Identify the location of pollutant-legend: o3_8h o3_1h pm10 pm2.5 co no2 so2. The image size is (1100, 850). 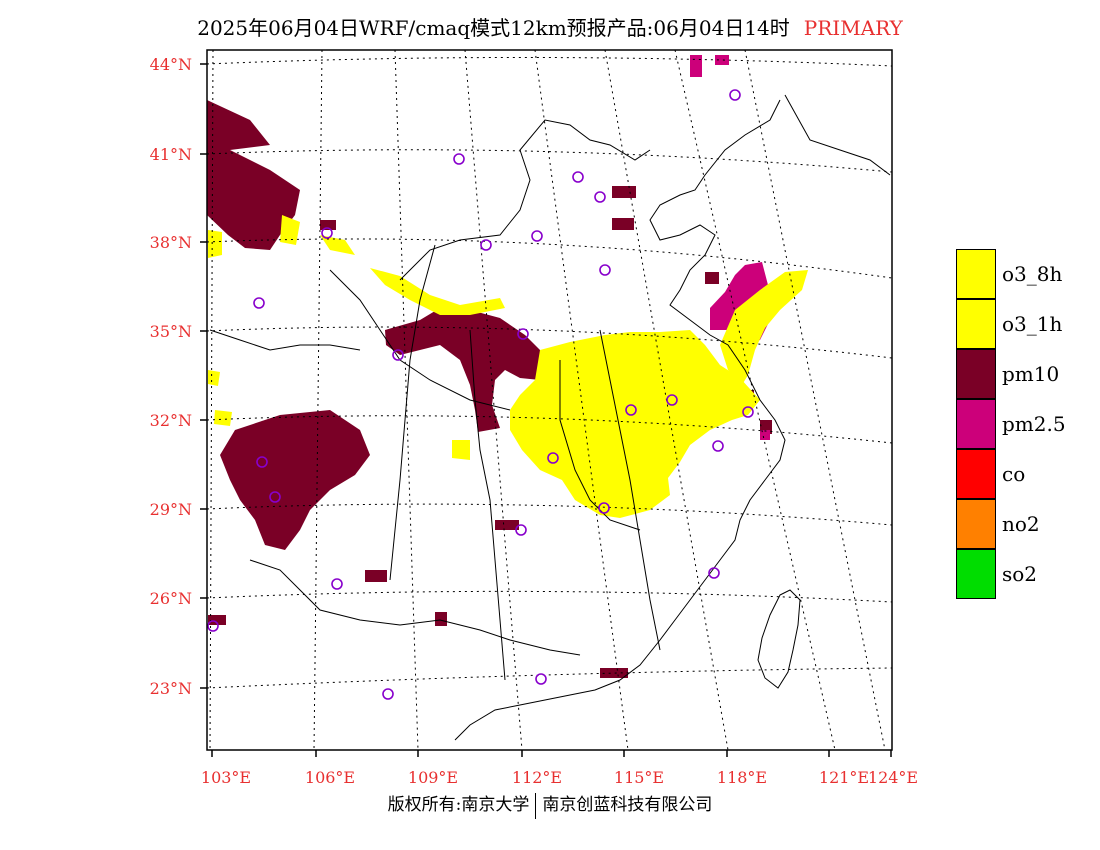
(1011, 424).